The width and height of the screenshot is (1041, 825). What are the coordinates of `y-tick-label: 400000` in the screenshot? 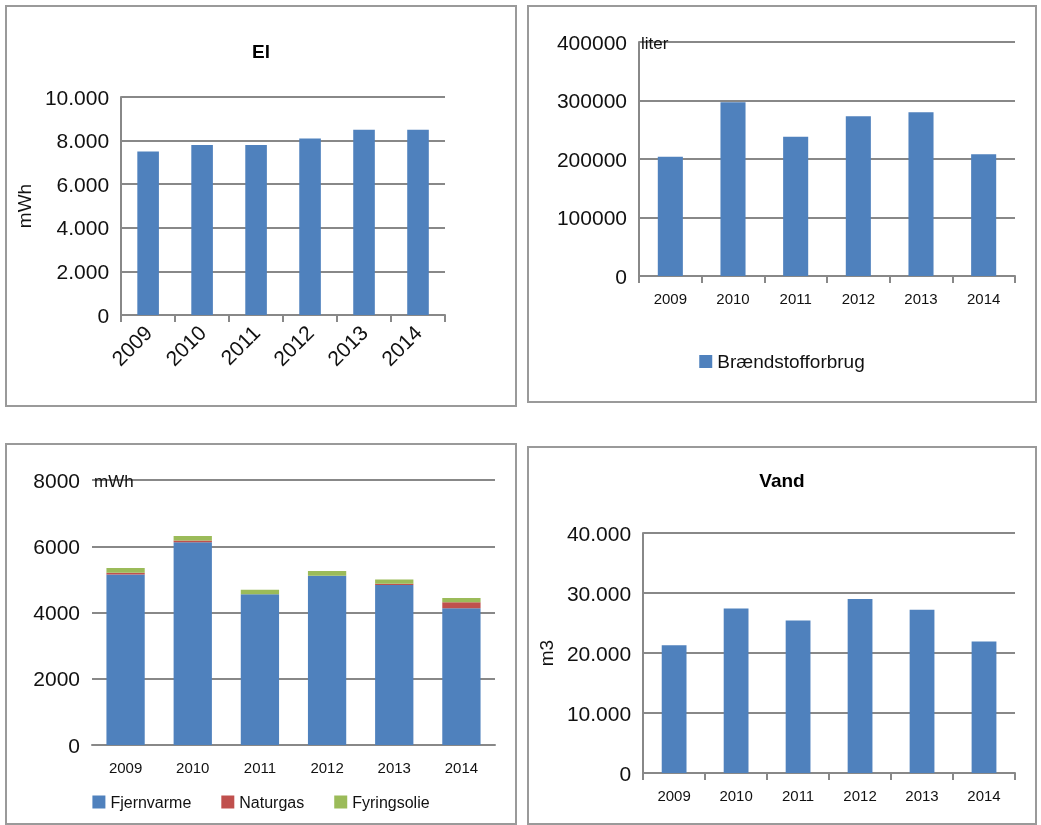 It's located at (591, 42).